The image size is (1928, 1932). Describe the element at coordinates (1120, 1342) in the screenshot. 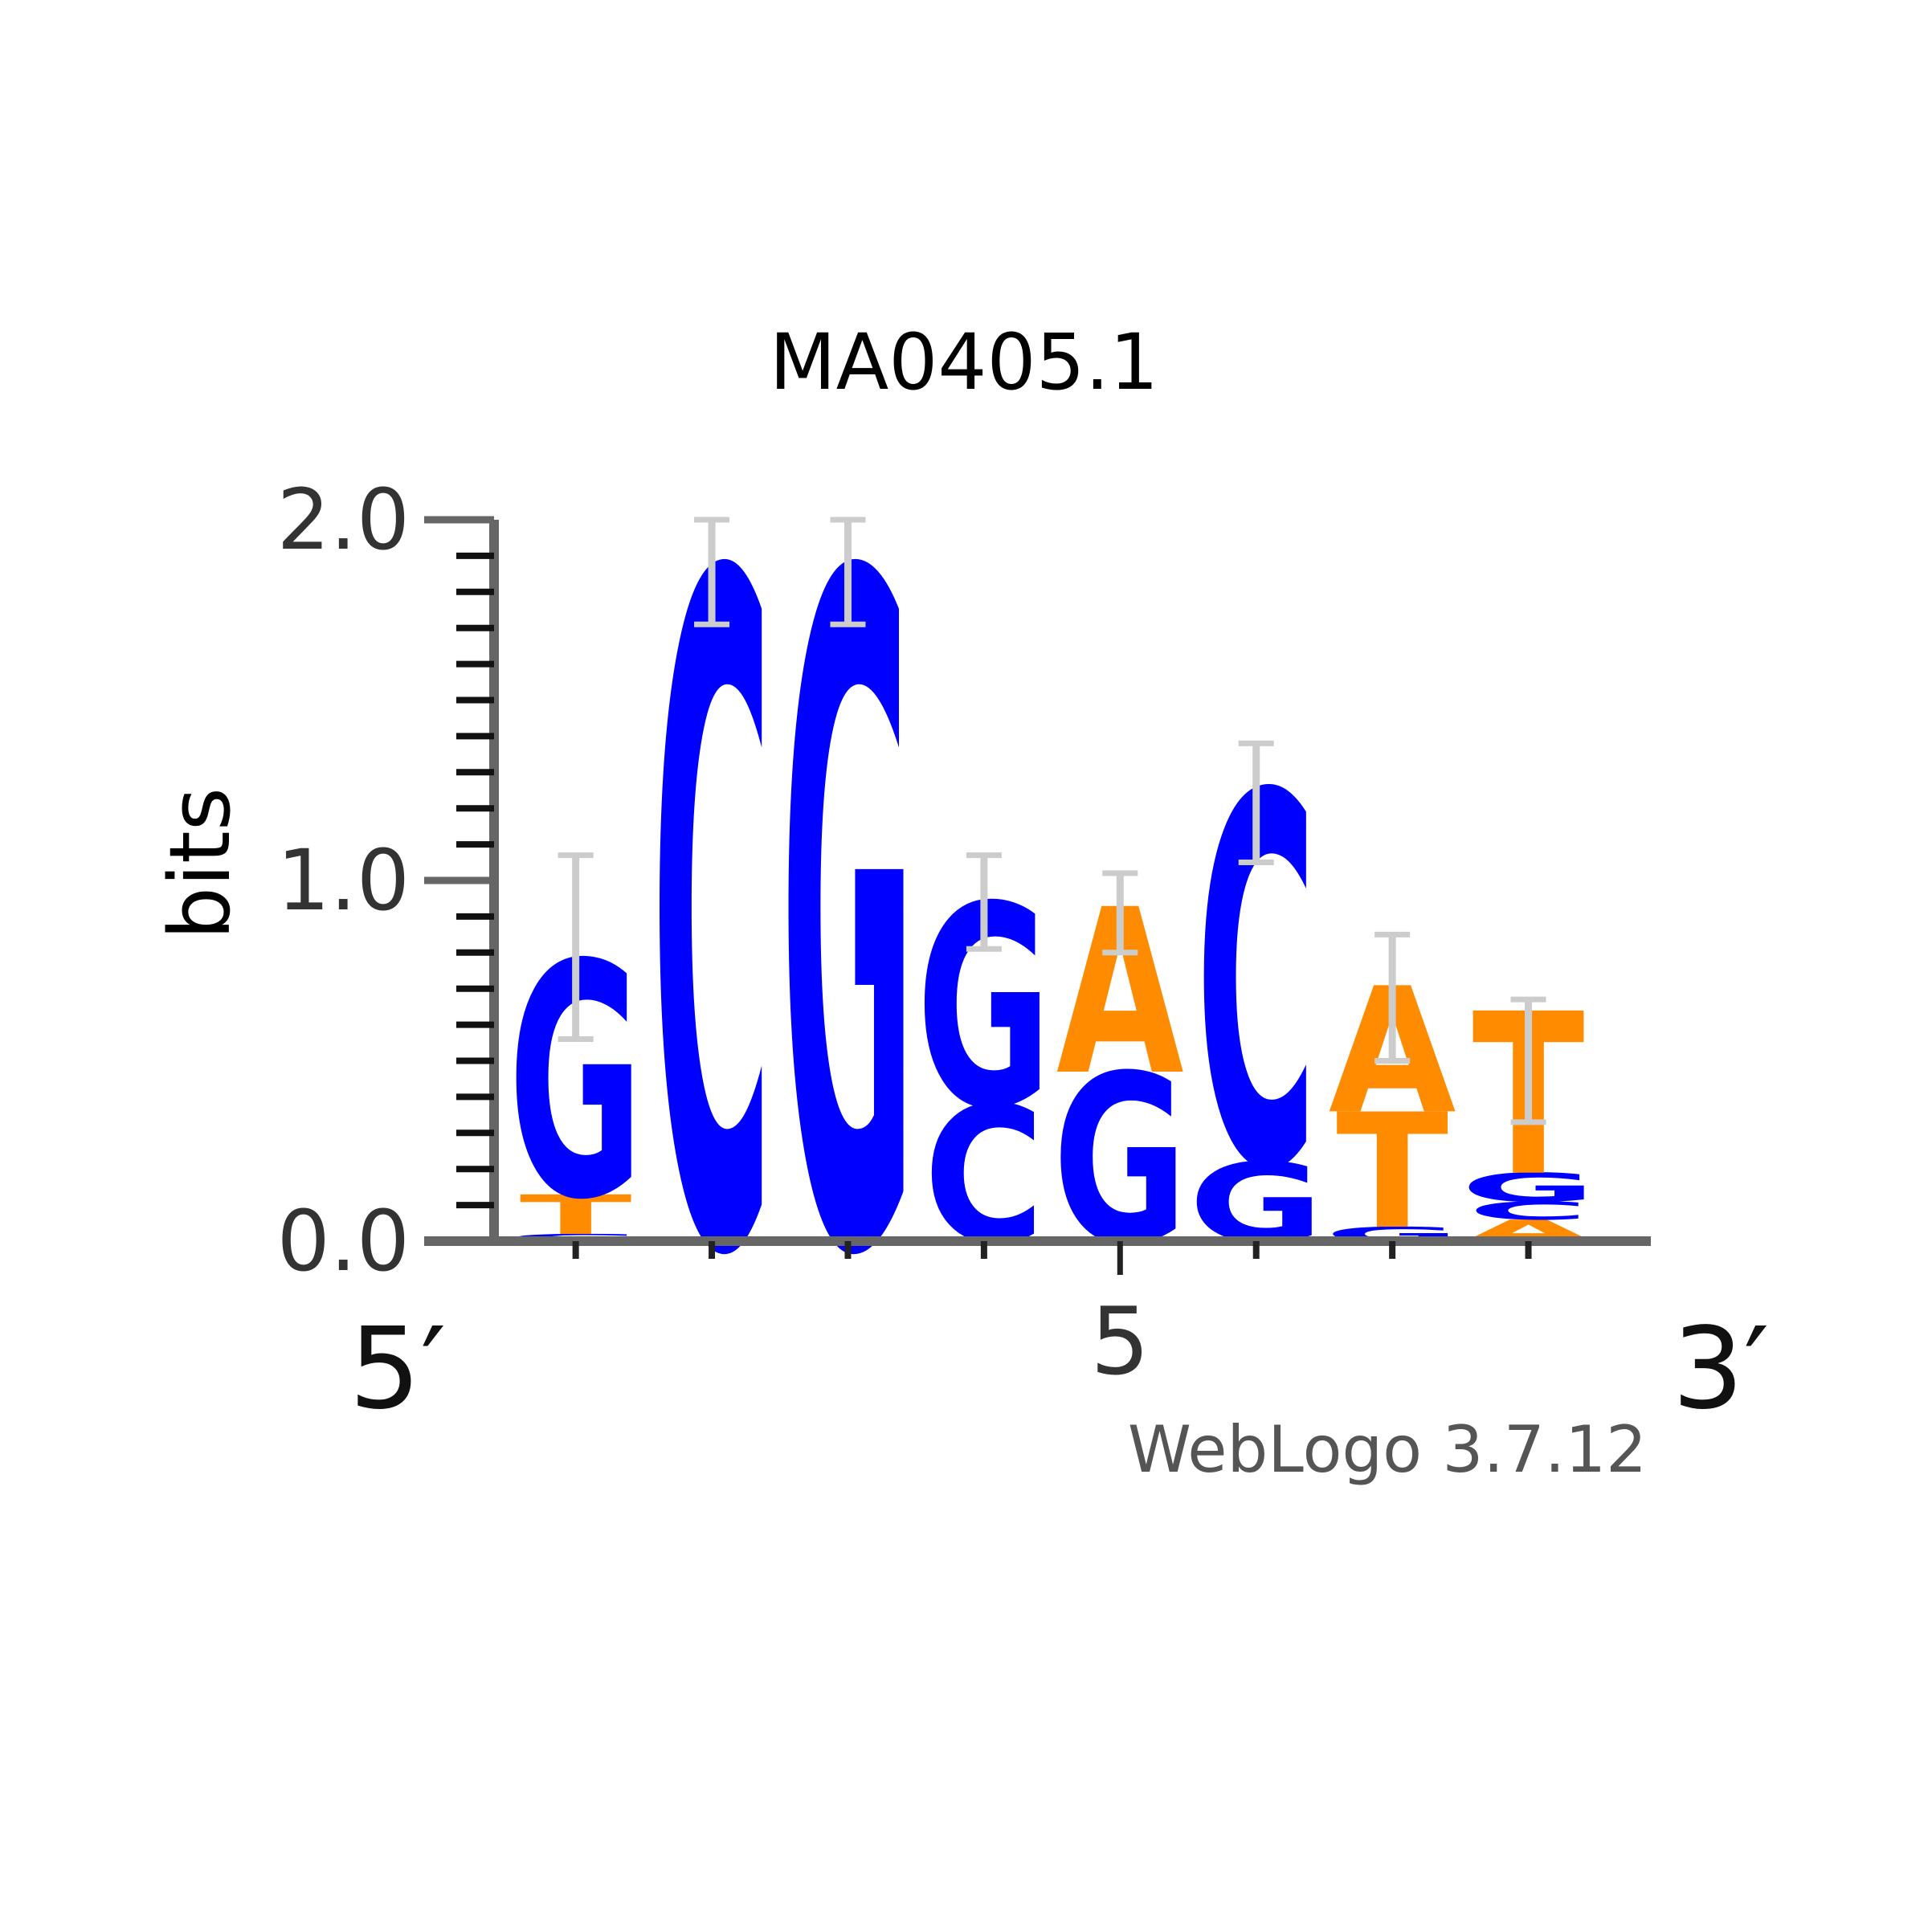

I see `x-tick-label: 5` at that location.